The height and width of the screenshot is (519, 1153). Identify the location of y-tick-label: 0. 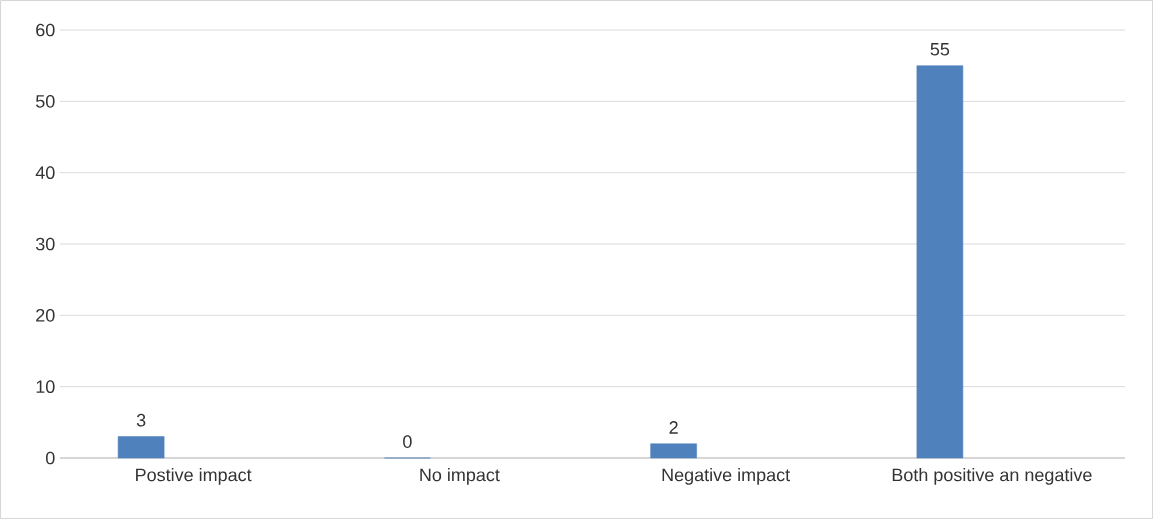
(50, 458).